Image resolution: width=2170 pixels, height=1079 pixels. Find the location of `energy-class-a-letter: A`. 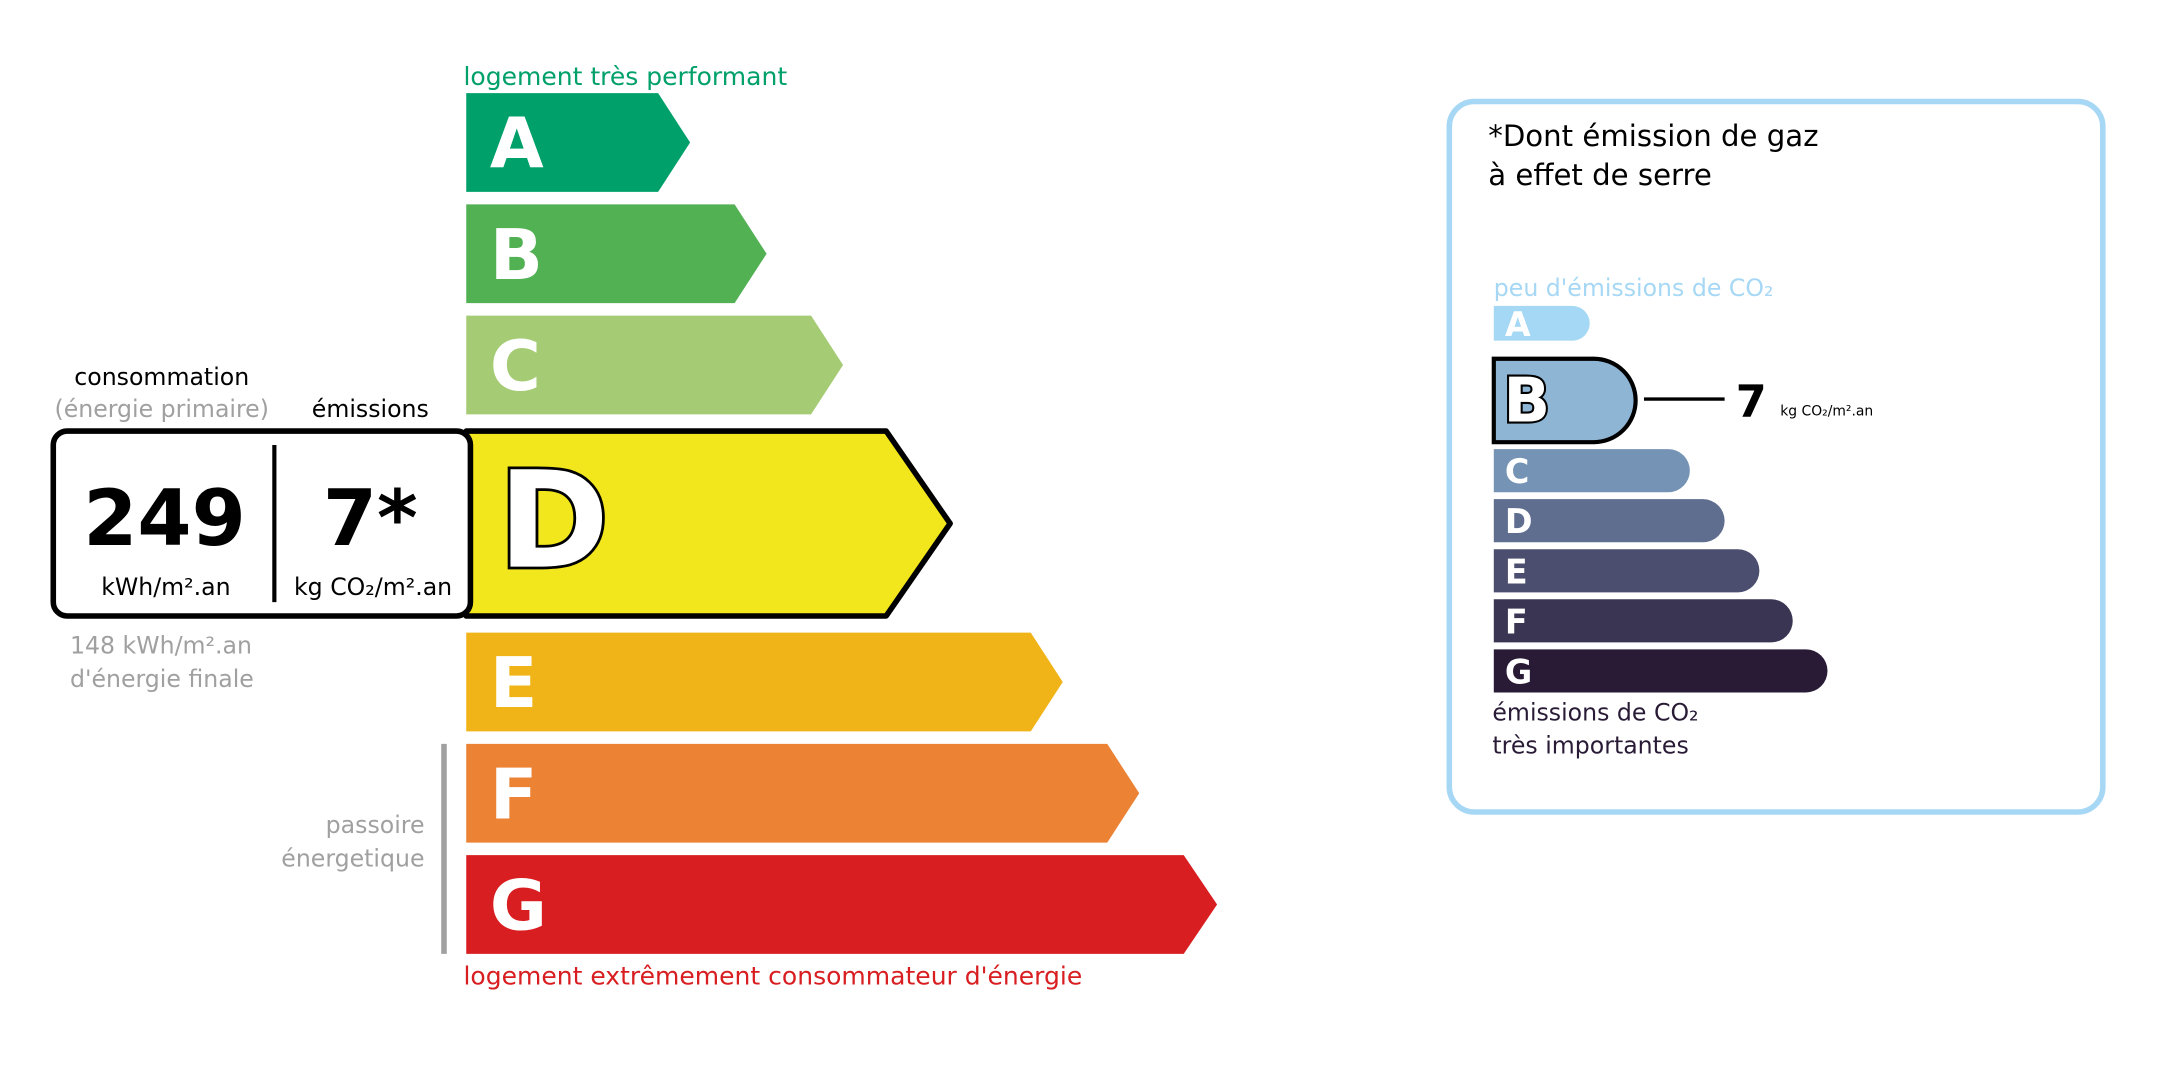

energy-class-a-letter: A is located at coordinates (517, 144).